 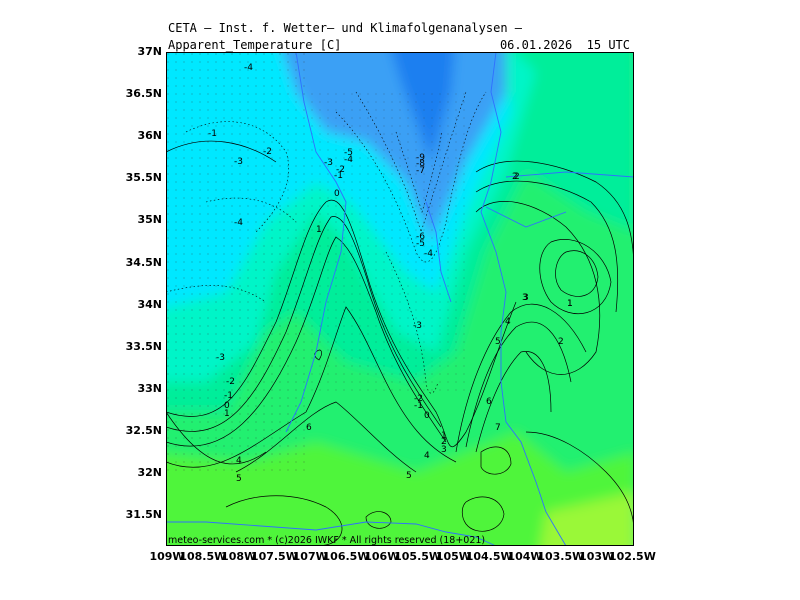 I want to click on lat-tick-label: 33.5N, so click(x=143, y=346).